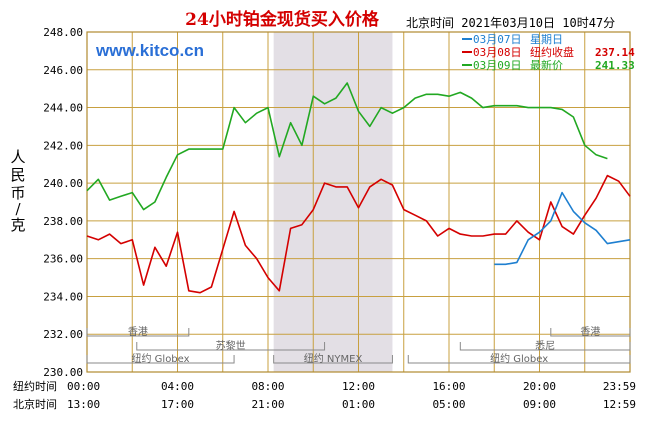 The height and width of the screenshot is (434, 650). I want to click on x-tick-label: 09:00, so click(539, 404).